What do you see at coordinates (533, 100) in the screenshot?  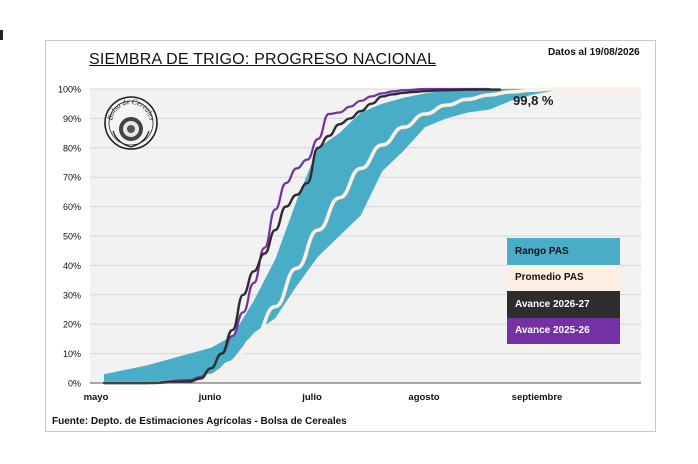 I see `final-value-annotation: 99,8 %` at bounding box center [533, 100].